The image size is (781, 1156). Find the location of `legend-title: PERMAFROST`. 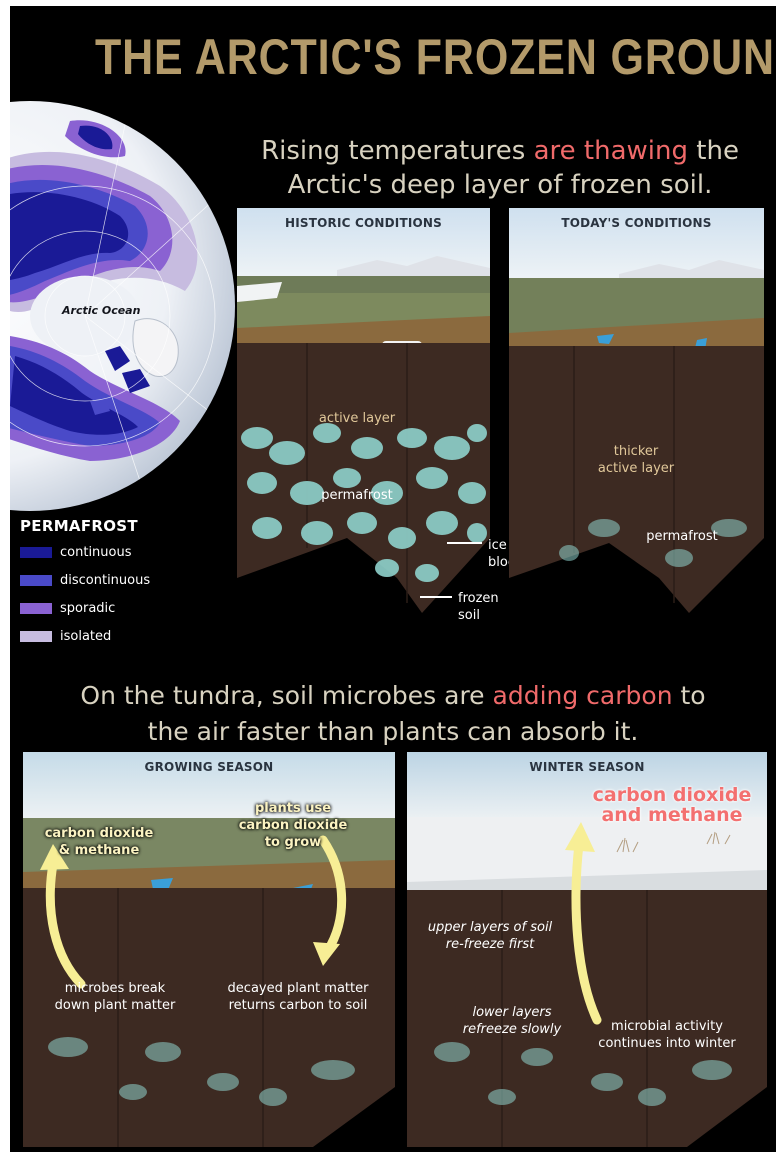

legend-title: PERMAFROST is located at coordinates (79, 526).